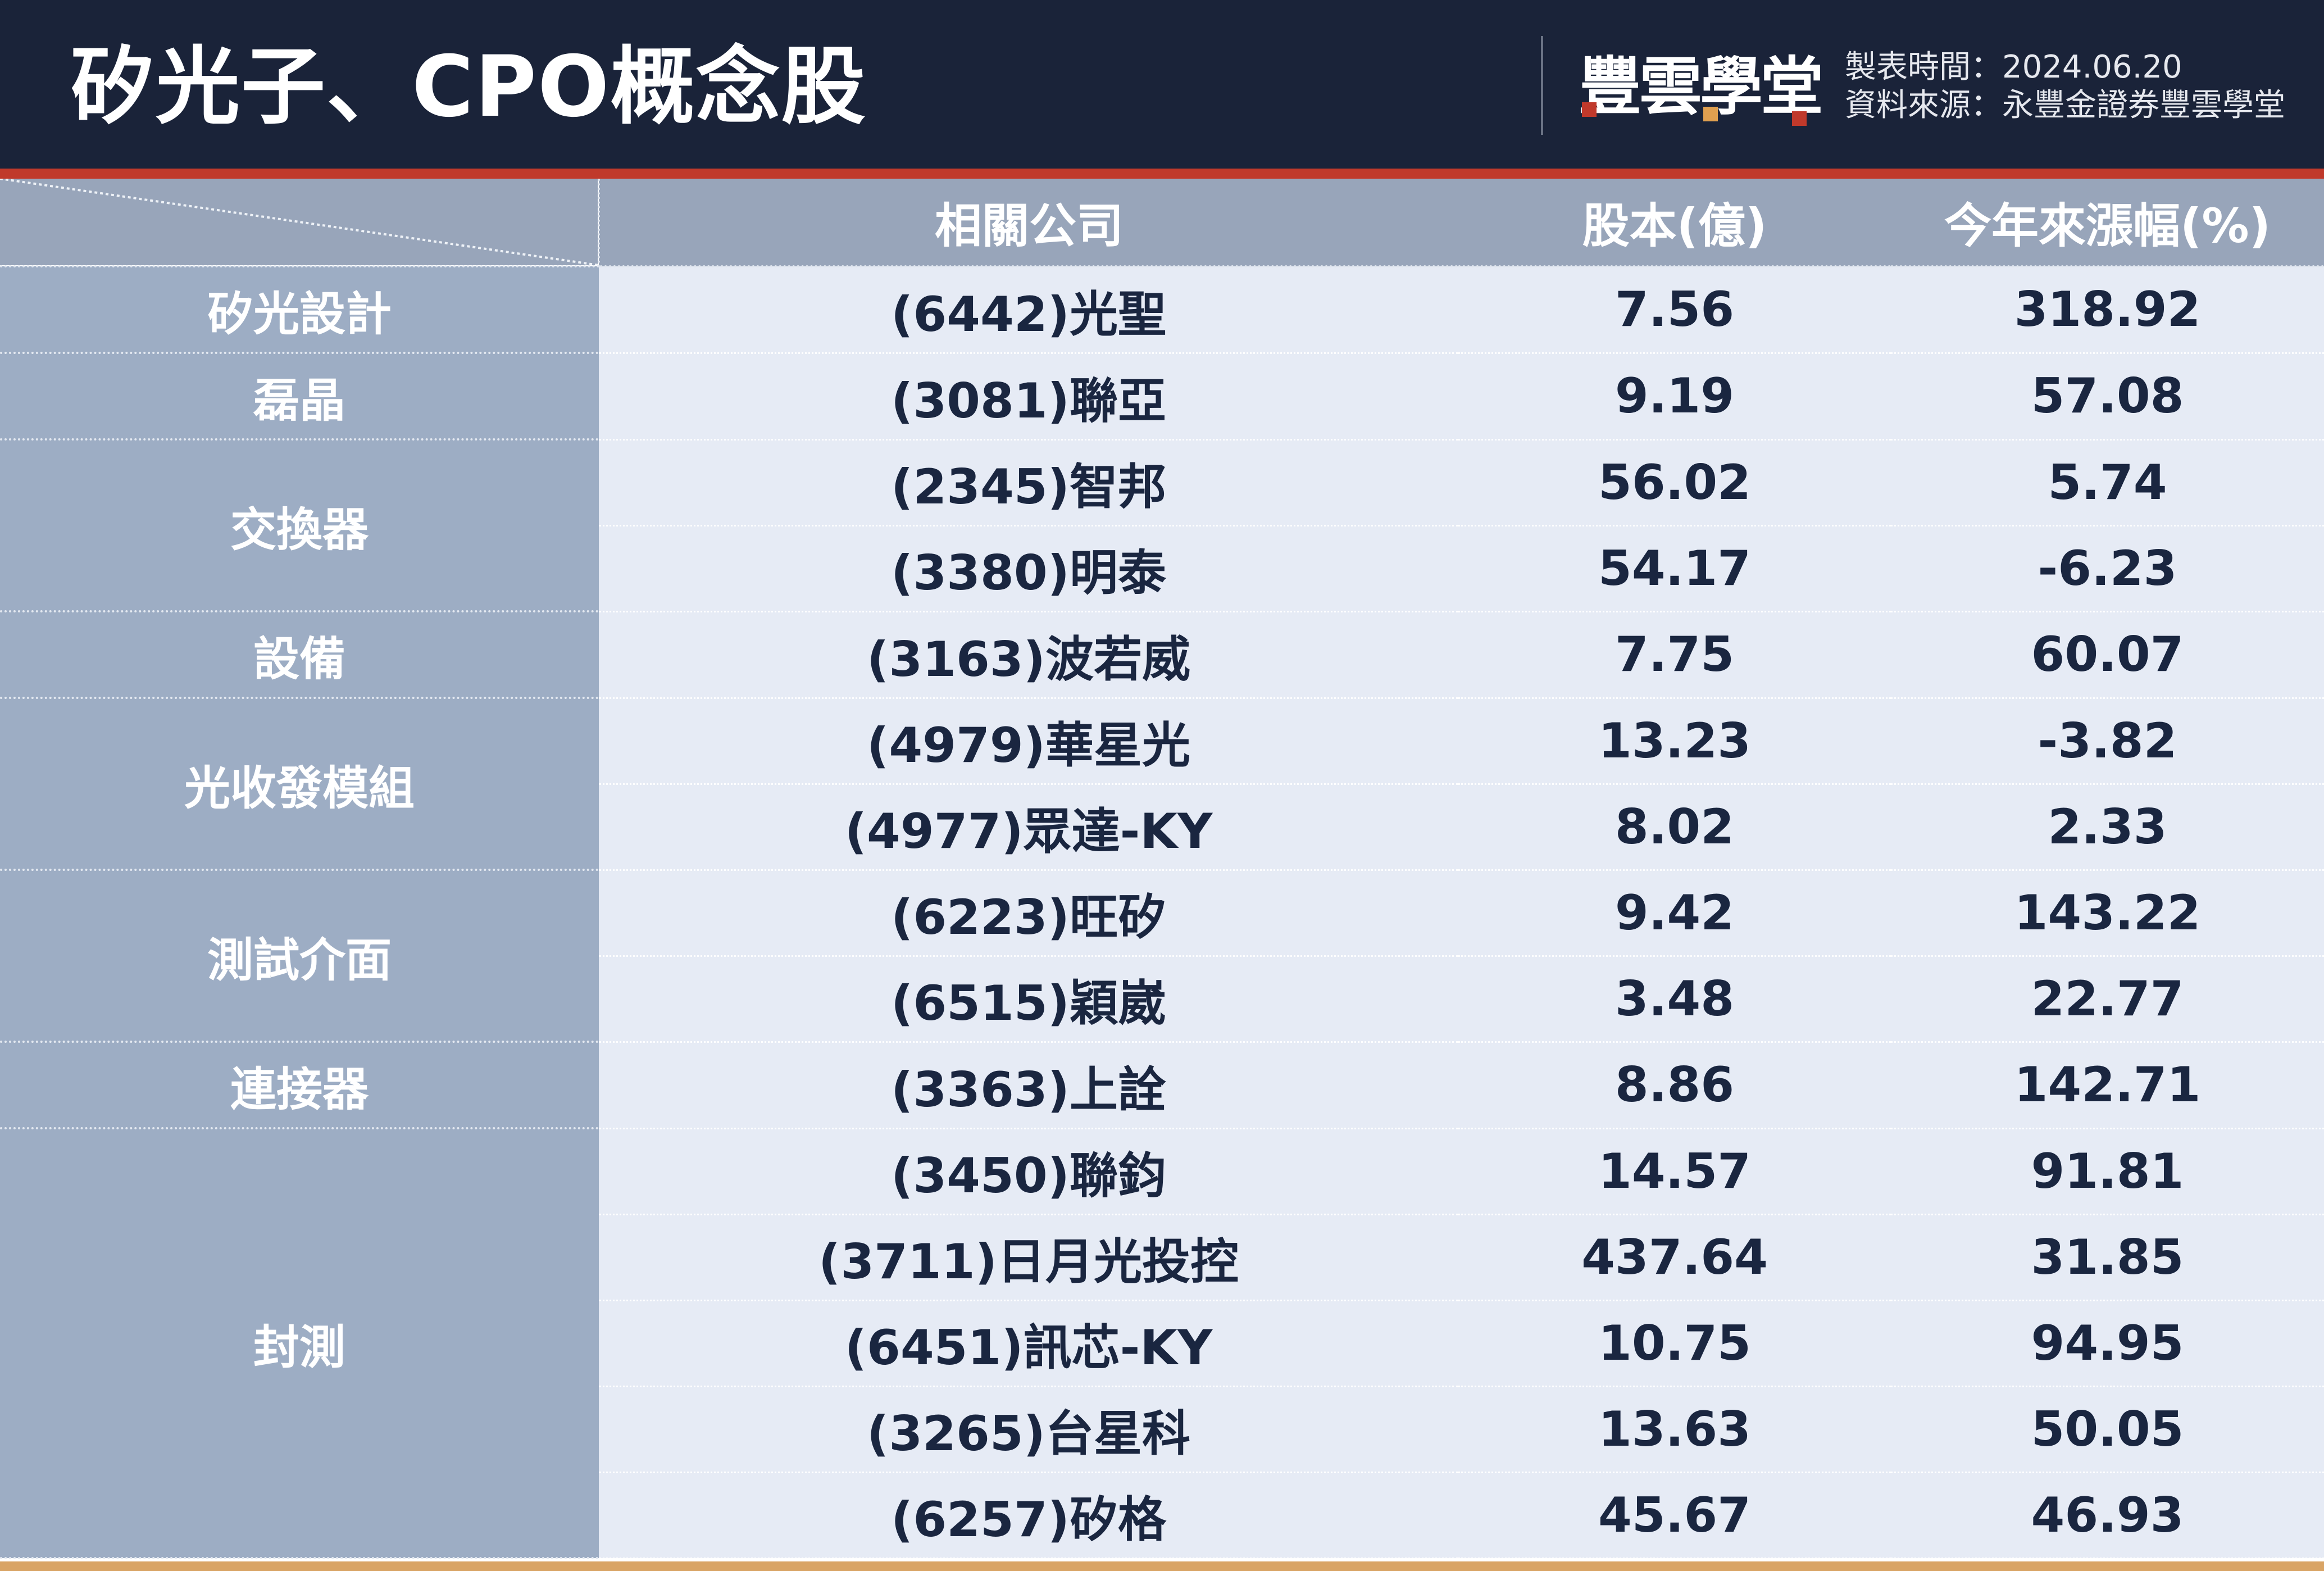 This screenshot has width=2324, height=1571. I want to click on capital-cell: 14.57, so click(1674, 1171).